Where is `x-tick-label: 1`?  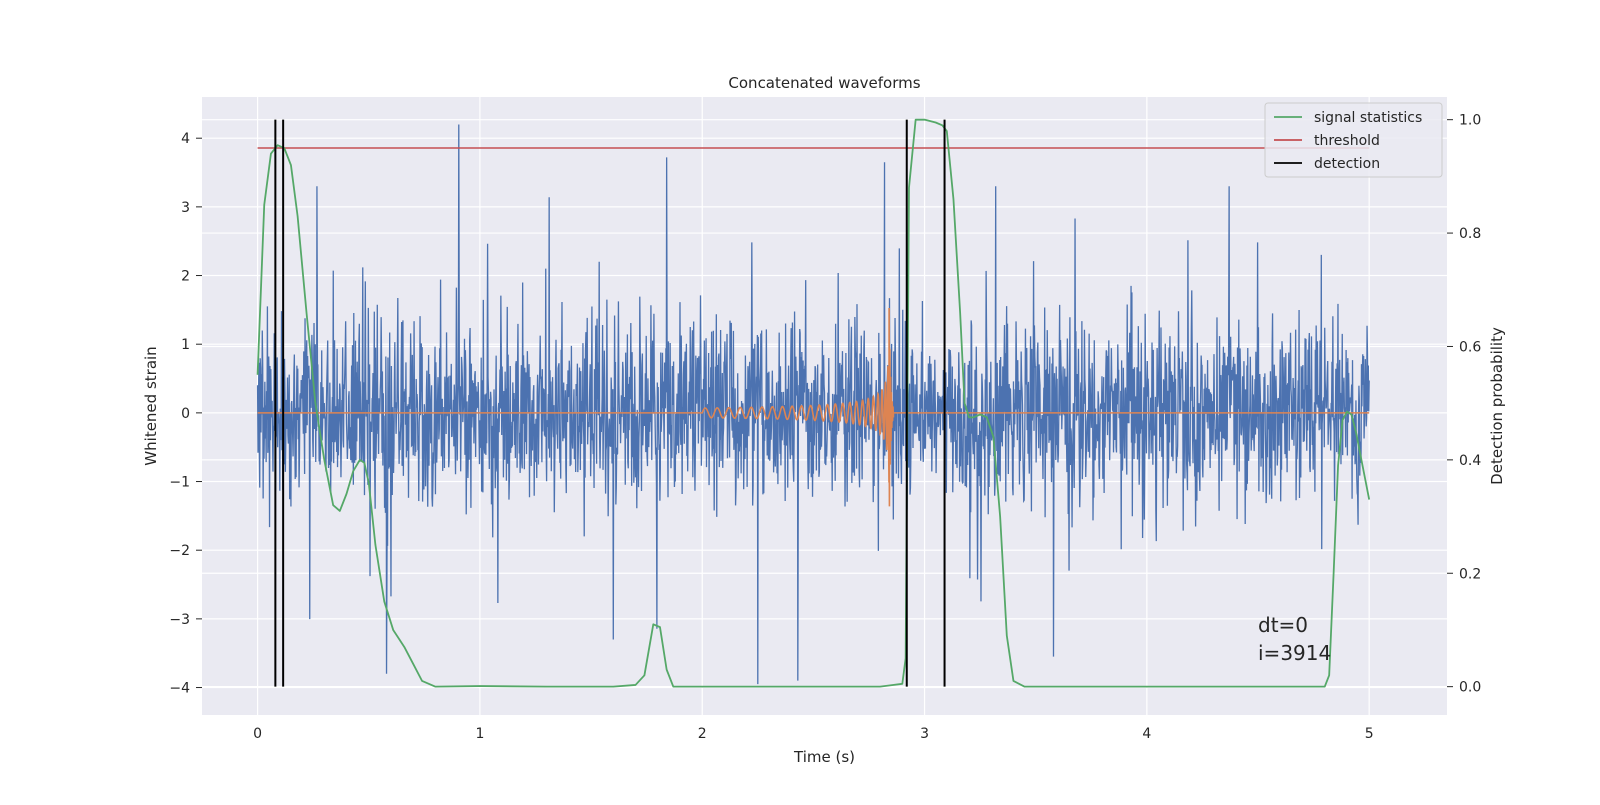
x-tick-label: 1 is located at coordinates (479, 734).